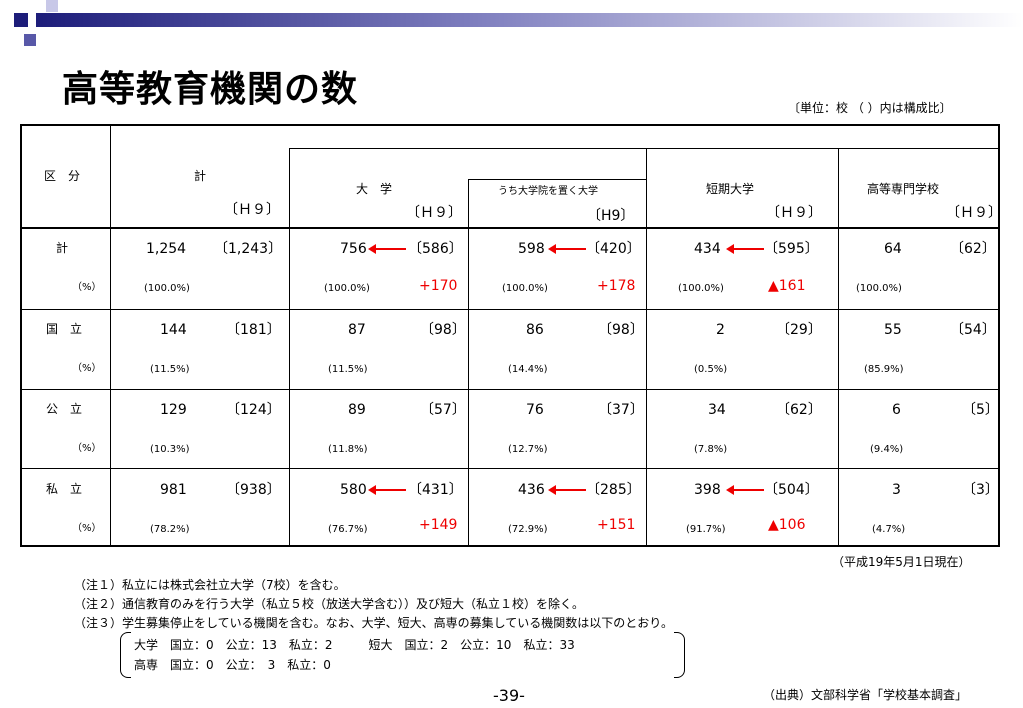  What do you see at coordinates (903, 189) in the screenshot?
I see `header-tech: 高等専門学校` at bounding box center [903, 189].